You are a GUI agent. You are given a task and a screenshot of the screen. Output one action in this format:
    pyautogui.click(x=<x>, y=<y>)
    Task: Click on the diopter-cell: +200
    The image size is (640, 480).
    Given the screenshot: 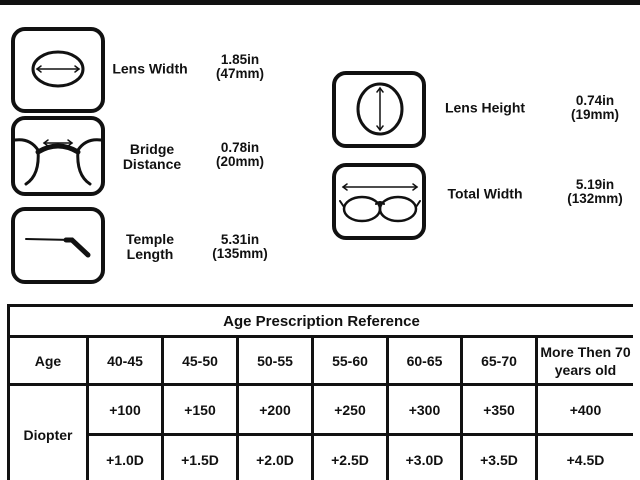 What is the action you would take?
    pyautogui.click(x=275, y=409)
    